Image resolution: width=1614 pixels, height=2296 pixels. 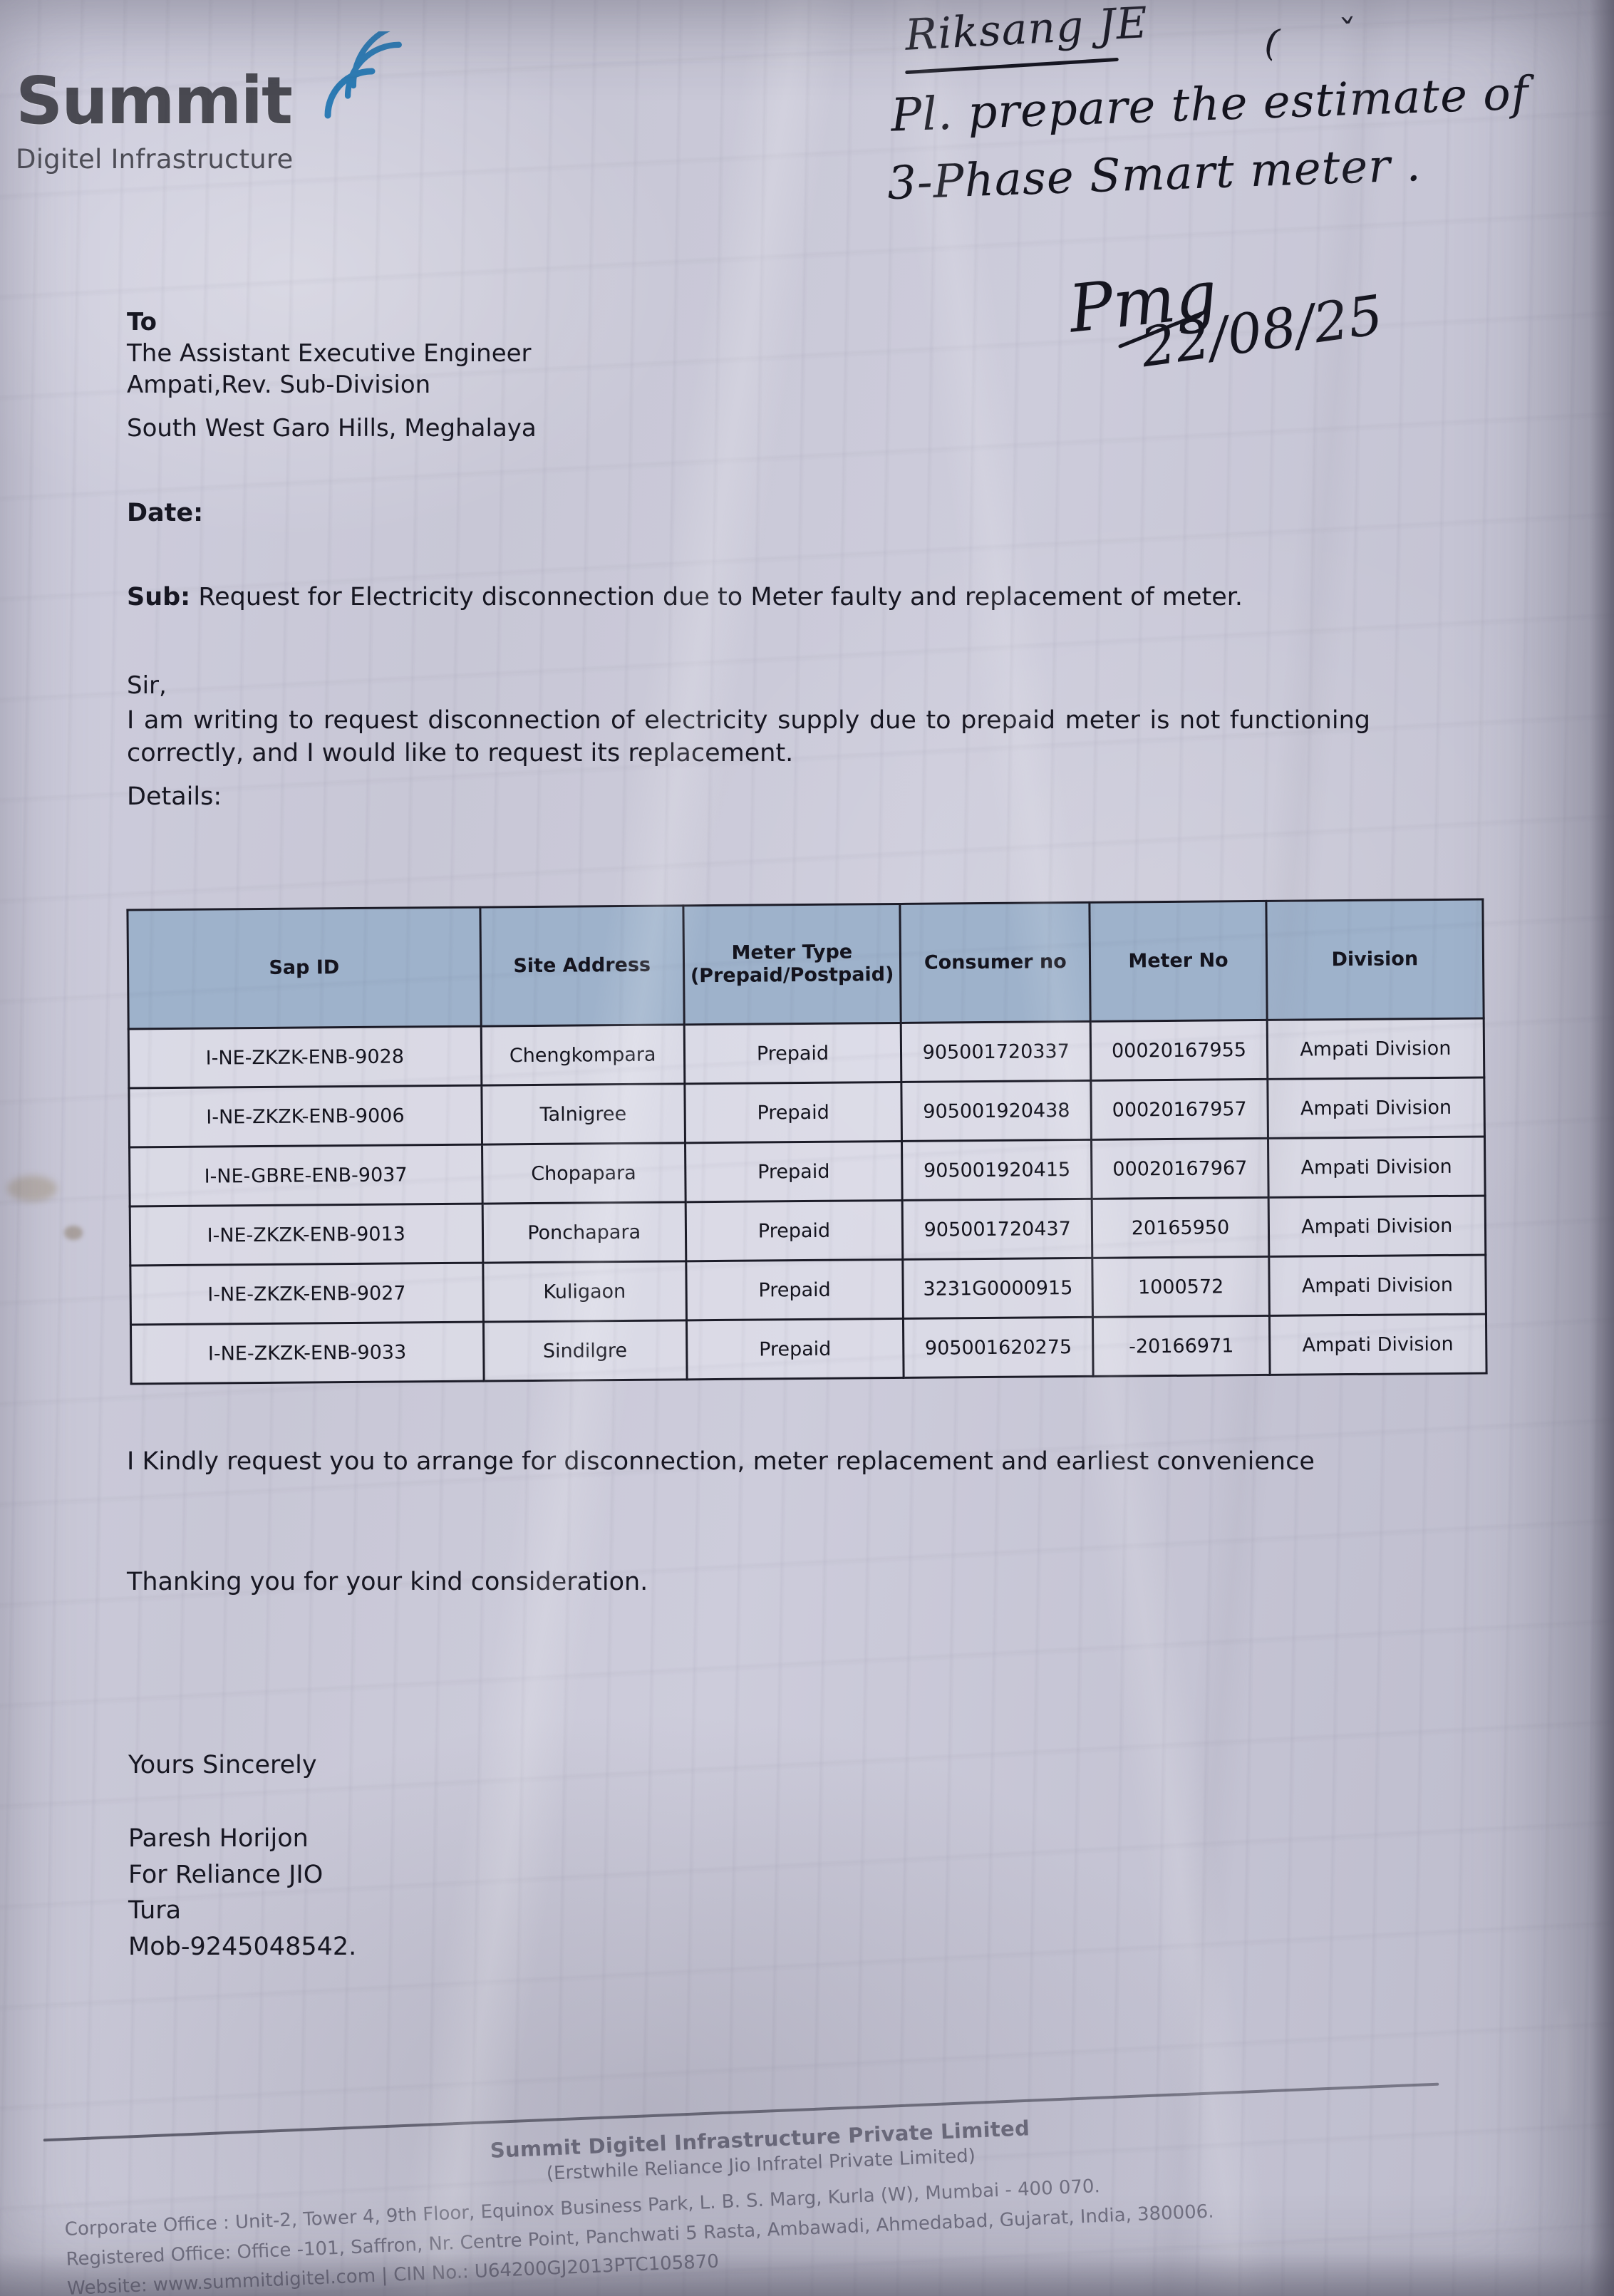 I want to click on cell-site-address: Chengkompara, so click(x=582, y=1055).